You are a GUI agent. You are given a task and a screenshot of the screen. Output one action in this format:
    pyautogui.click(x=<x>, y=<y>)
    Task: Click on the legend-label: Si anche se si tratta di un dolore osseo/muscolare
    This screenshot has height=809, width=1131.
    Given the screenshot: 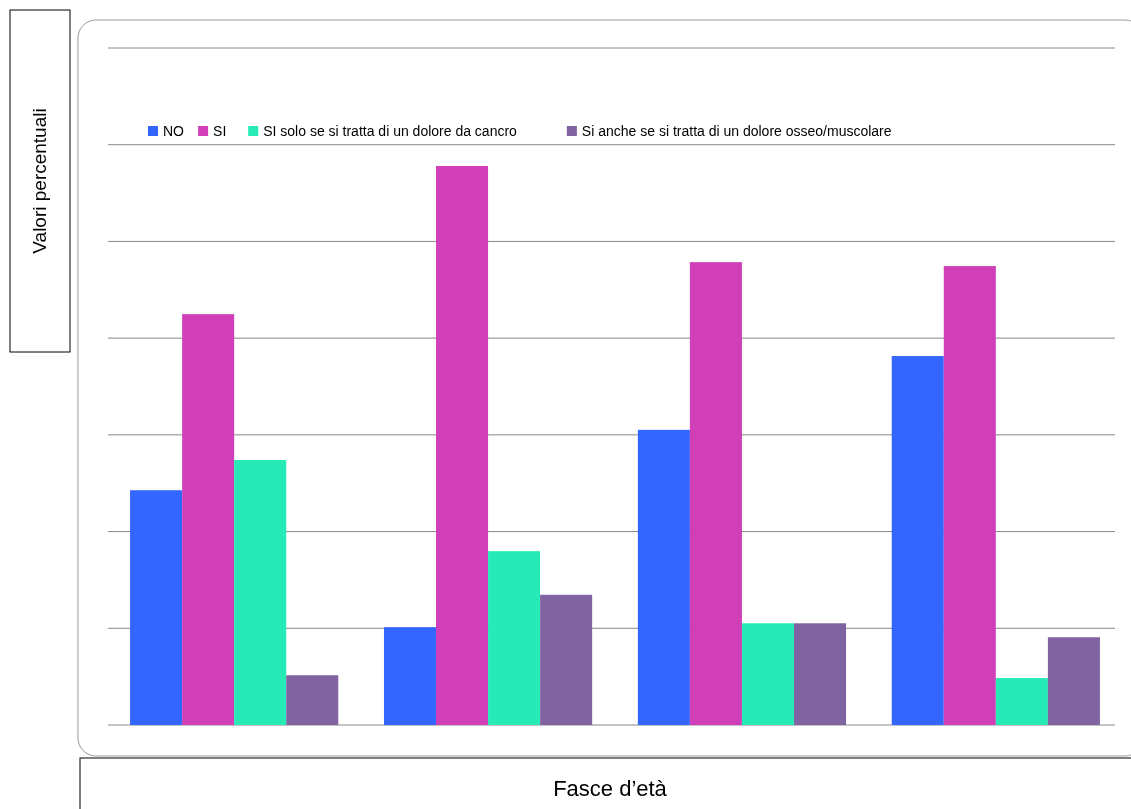 What is the action you would take?
    pyautogui.click(x=736, y=131)
    